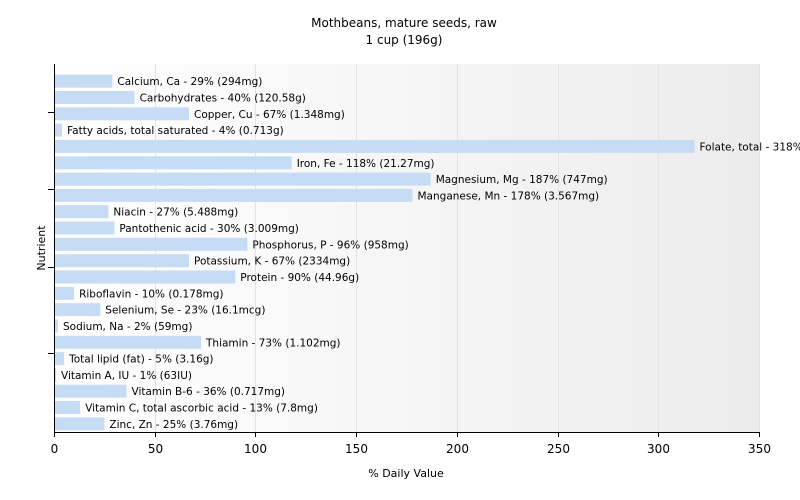 This screenshot has height=500, width=800. Describe the element at coordinates (208, 229) in the screenshot. I see `bar-label: Pantothenic acid - 30% (3.009mg)` at that location.